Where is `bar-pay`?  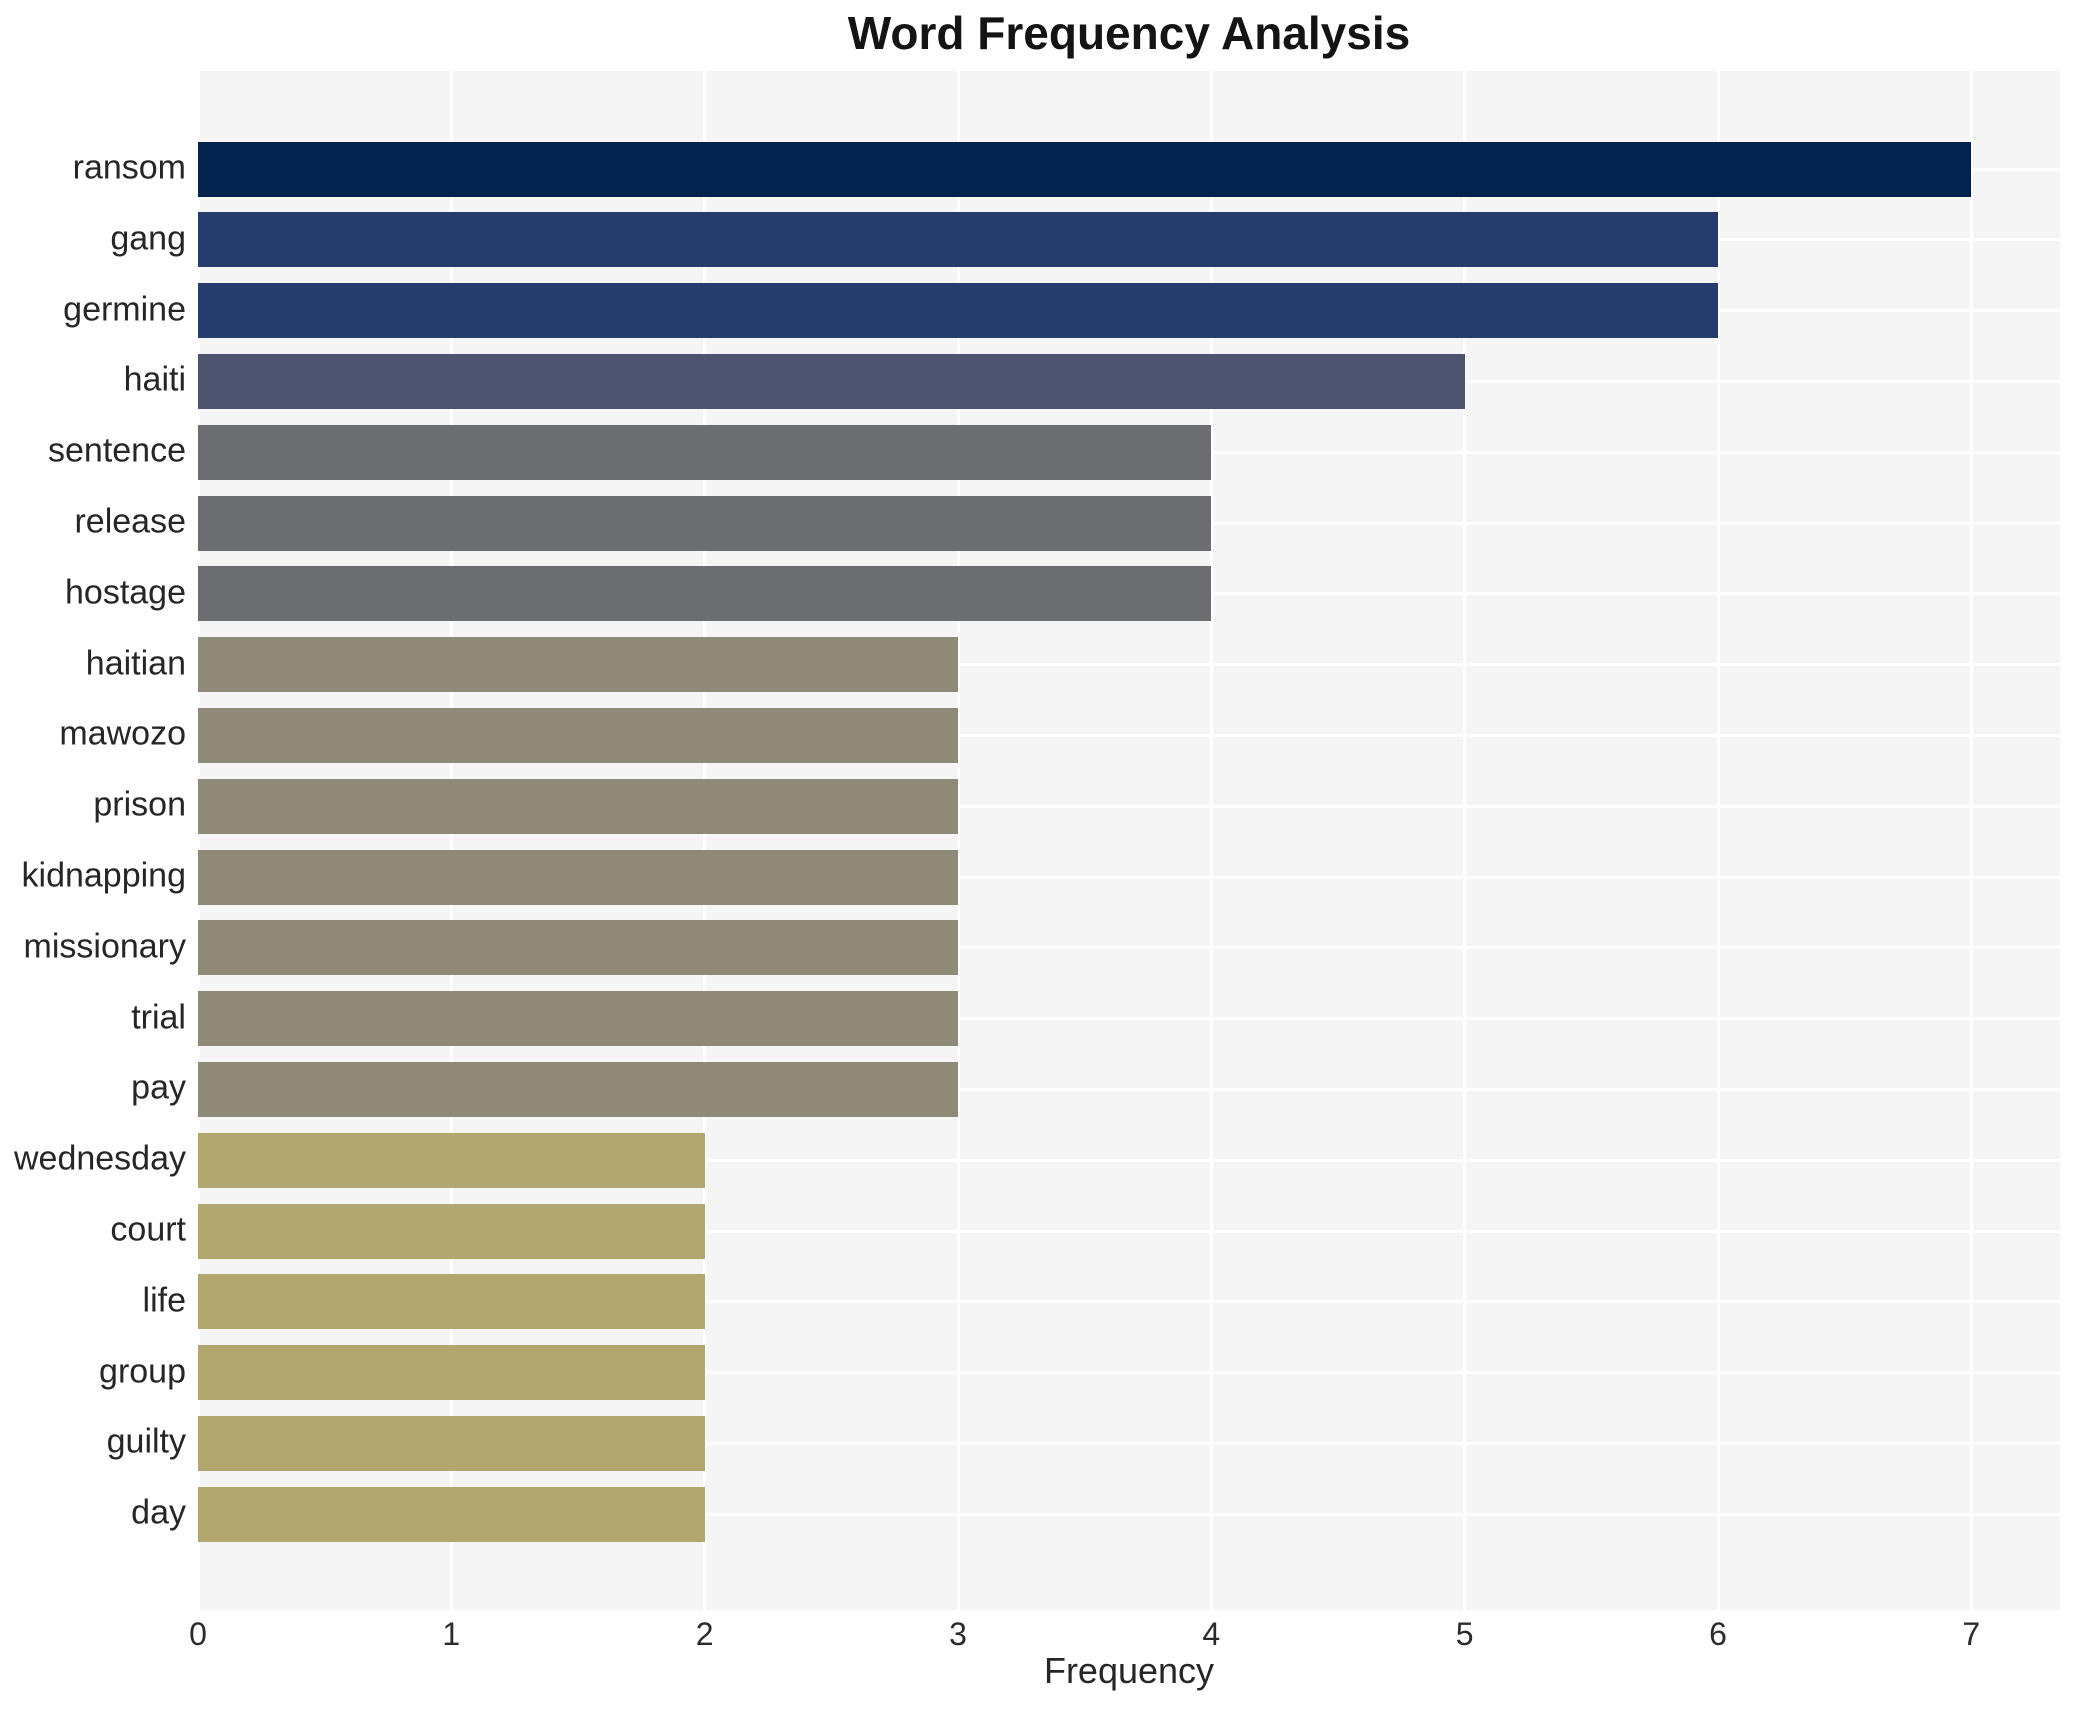 bar-pay is located at coordinates (578, 1089).